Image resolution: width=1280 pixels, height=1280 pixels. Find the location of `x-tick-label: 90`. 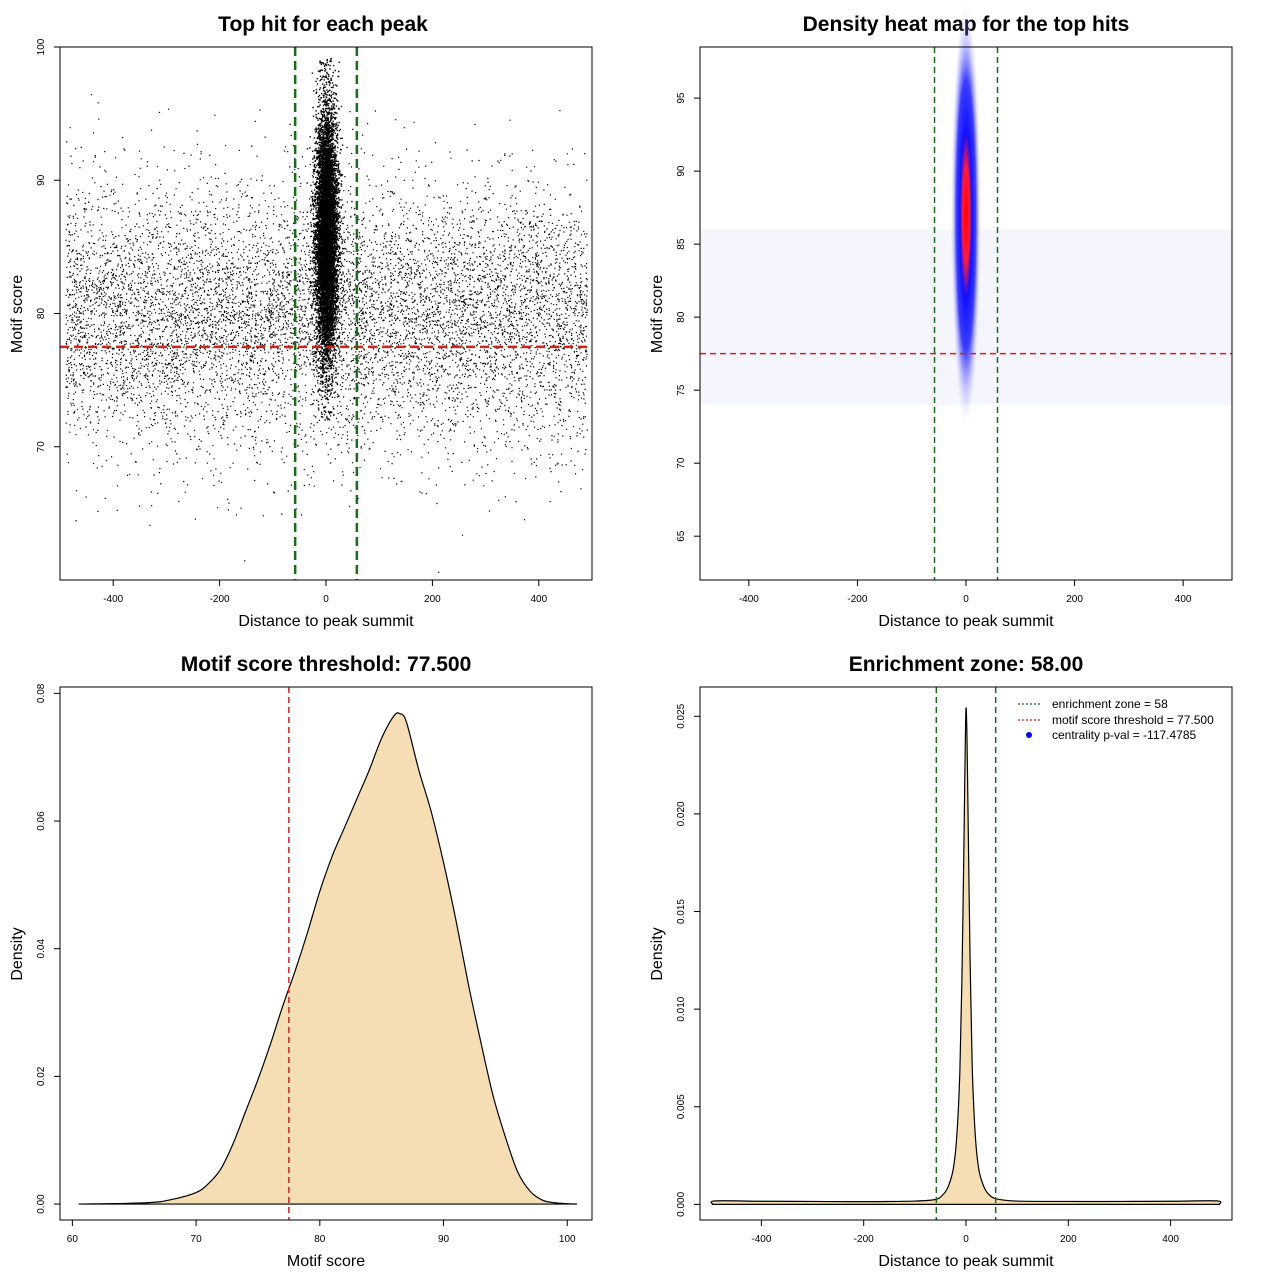

x-tick-label: 90 is located at coordinates (444, 1239).